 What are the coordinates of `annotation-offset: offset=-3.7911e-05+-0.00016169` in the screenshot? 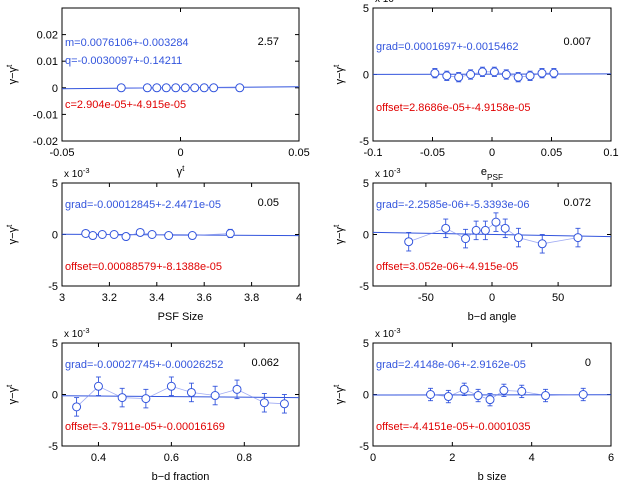 It's located at (145, 427).